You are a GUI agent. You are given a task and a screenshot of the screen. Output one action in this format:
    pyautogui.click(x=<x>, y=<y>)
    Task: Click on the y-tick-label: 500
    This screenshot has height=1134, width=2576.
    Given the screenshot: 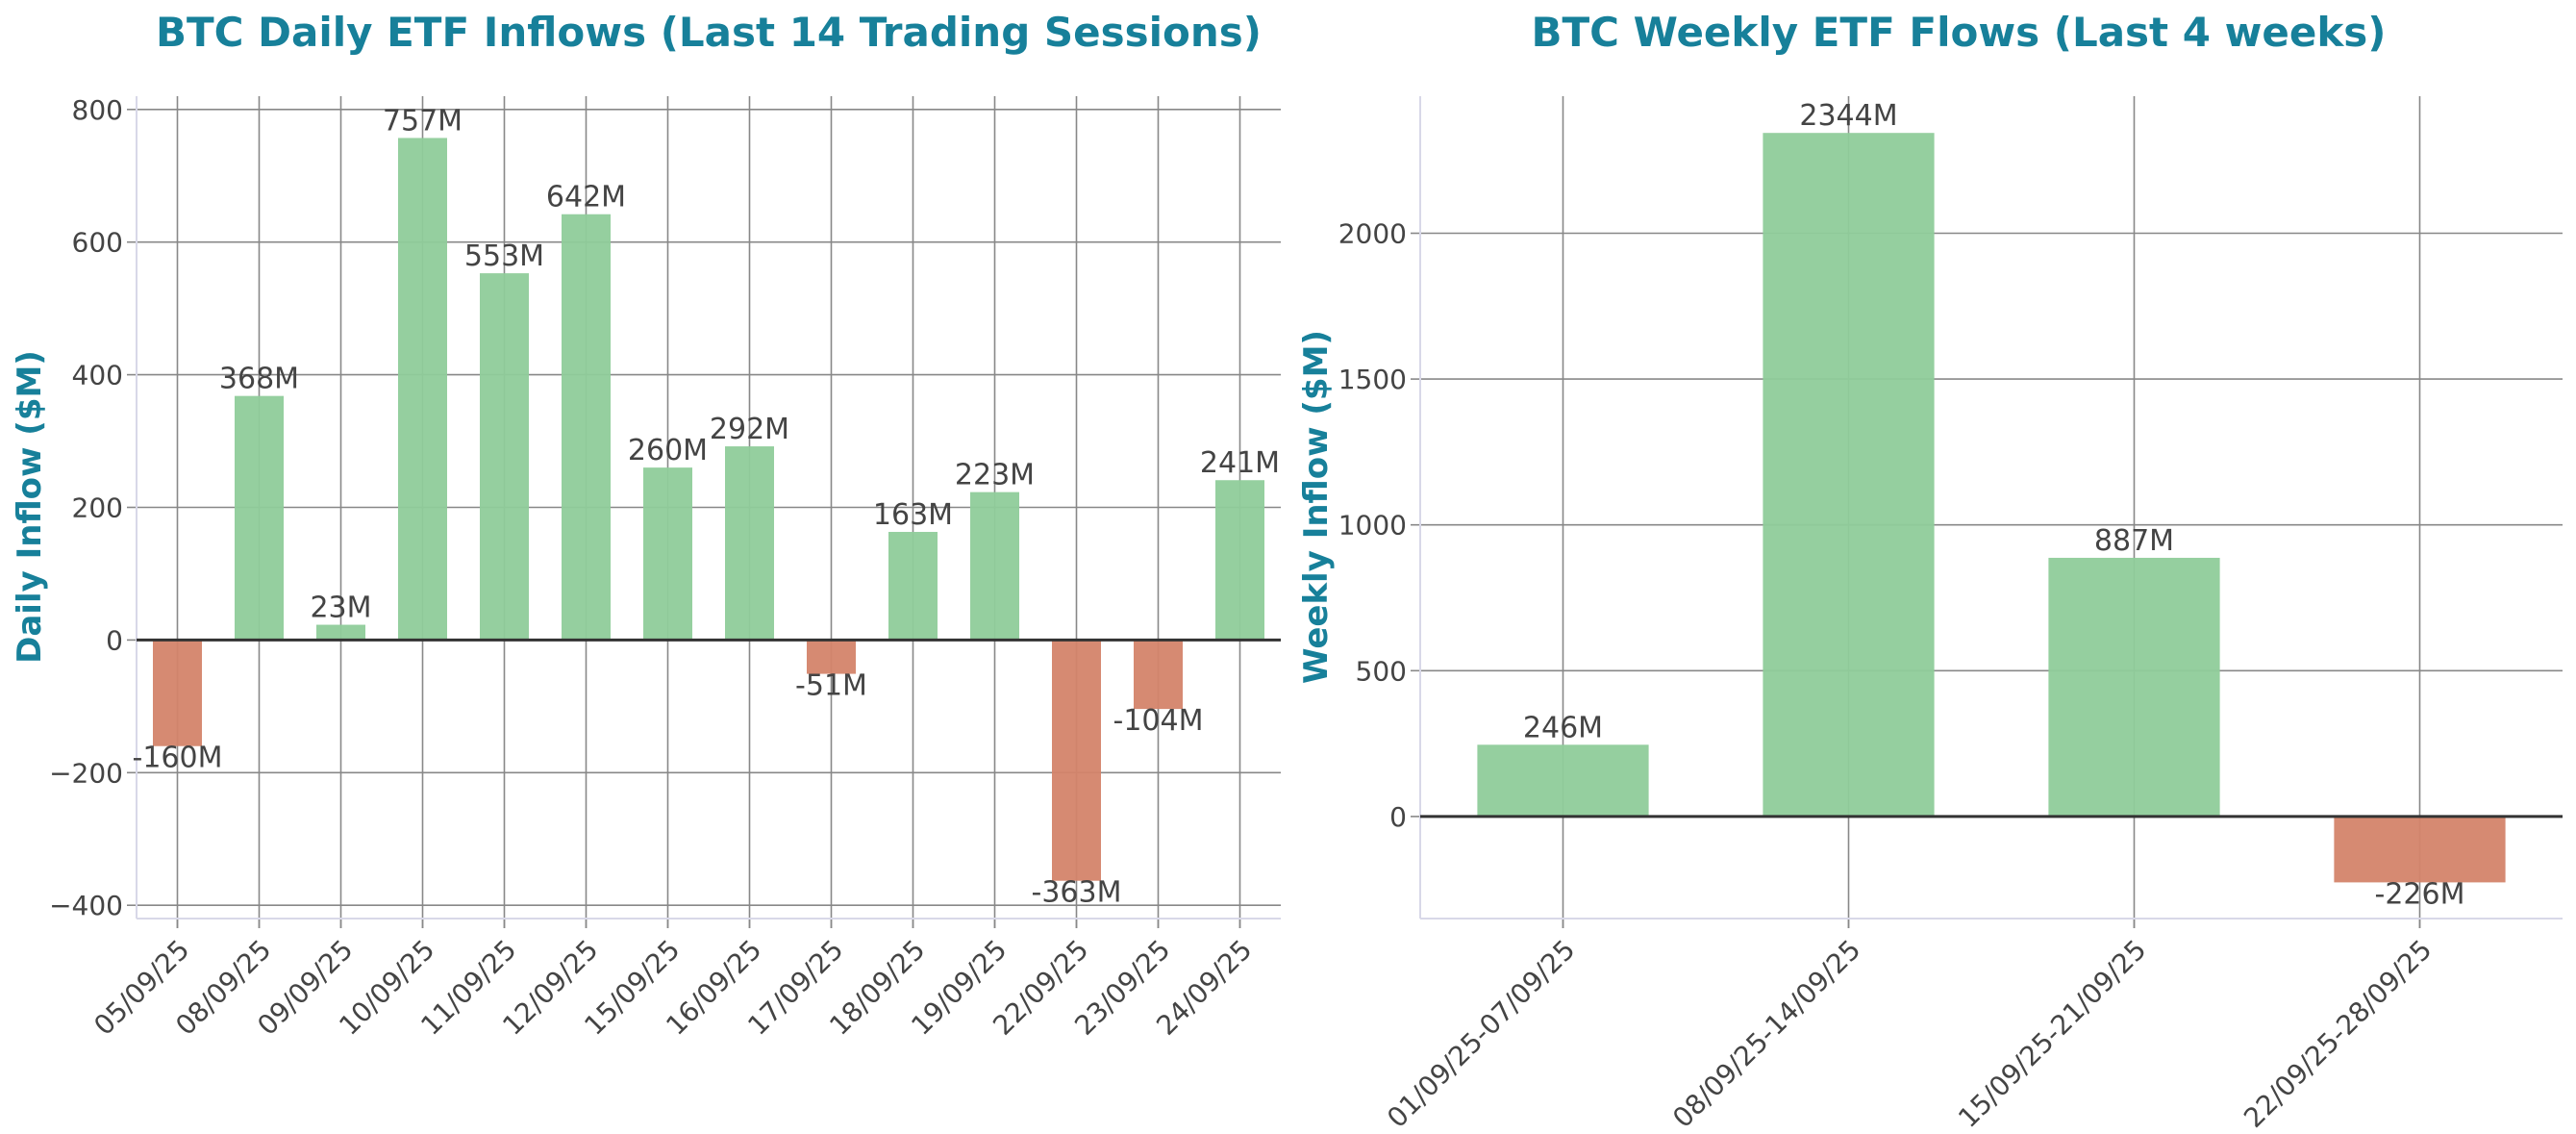 What is the action you would take?
    pyautogui.click(x=1381, y=671)
    